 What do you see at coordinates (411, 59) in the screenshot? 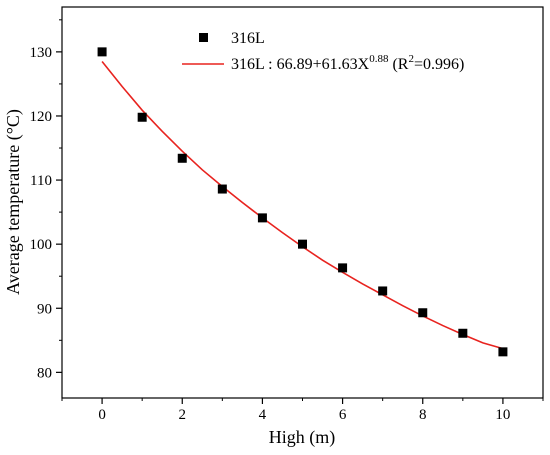
I see `legend-fit-r-exponent: 2` at bounding box center [411, 59].